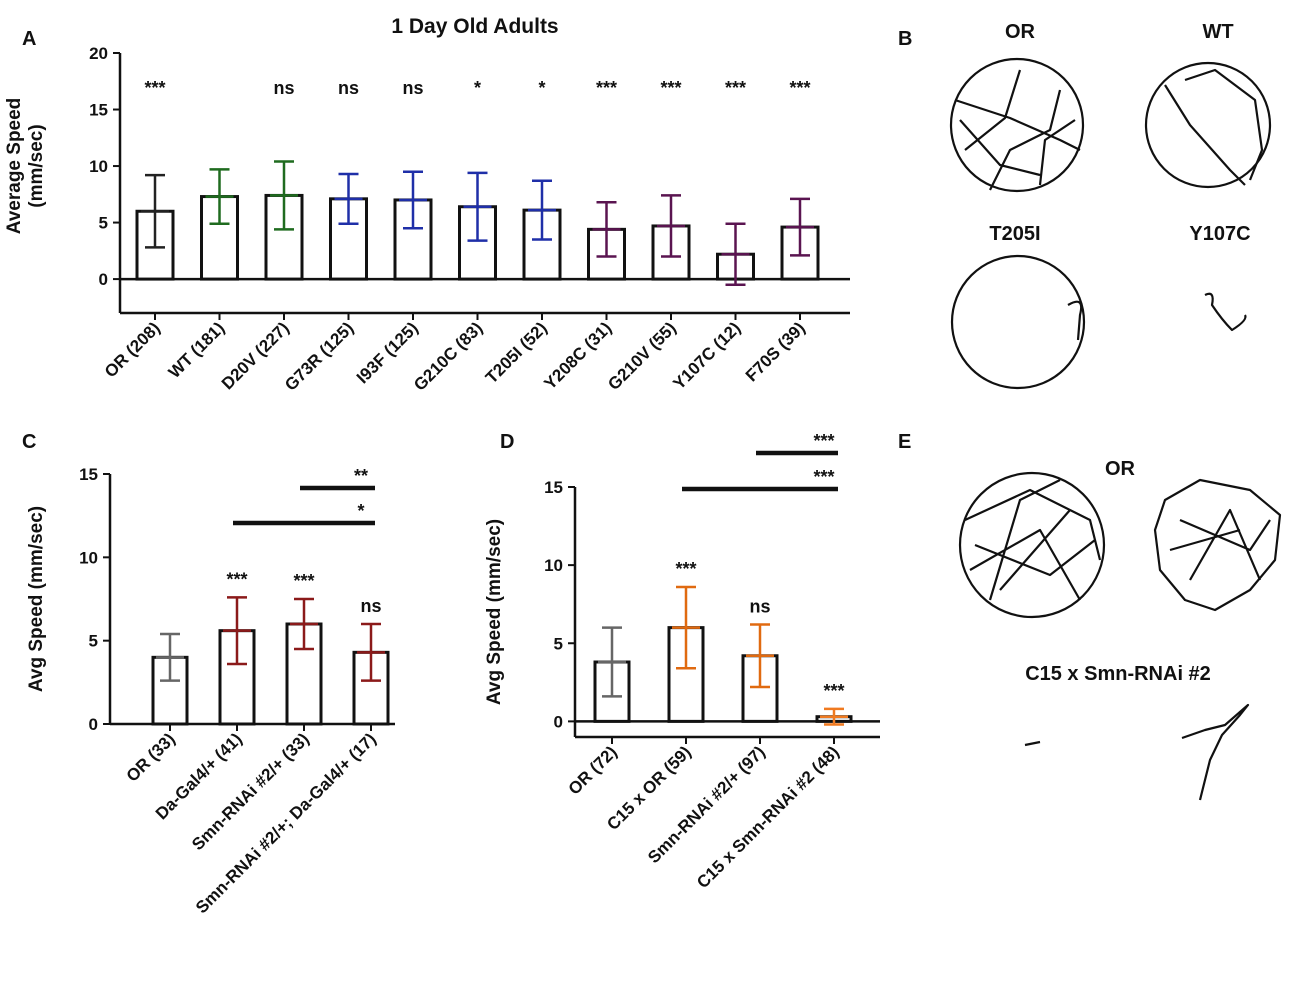 This screenshot has height=995, width=1300. What do you see at coordinates (387, 352) in the screenshot?
I see `x-tick-label: I93F (125)` at bounding box center [387, 352].